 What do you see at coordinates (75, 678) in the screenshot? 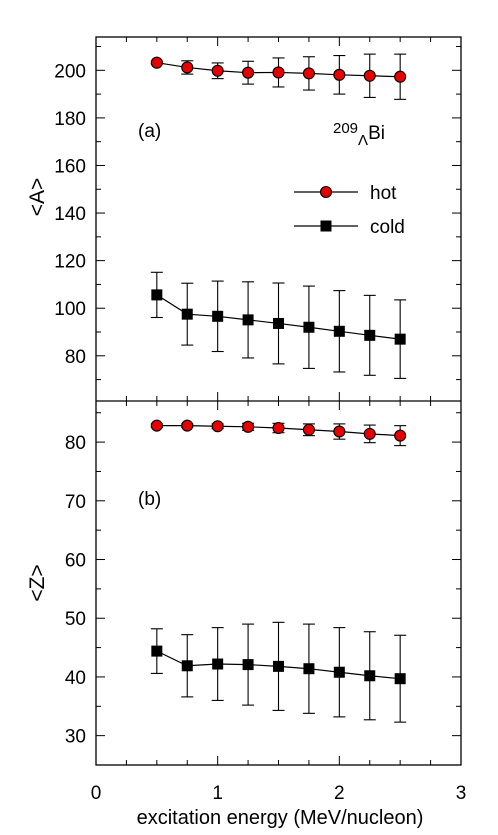
I see `panel-b-y-tick-label: 40` at bounding box center [75, 678].